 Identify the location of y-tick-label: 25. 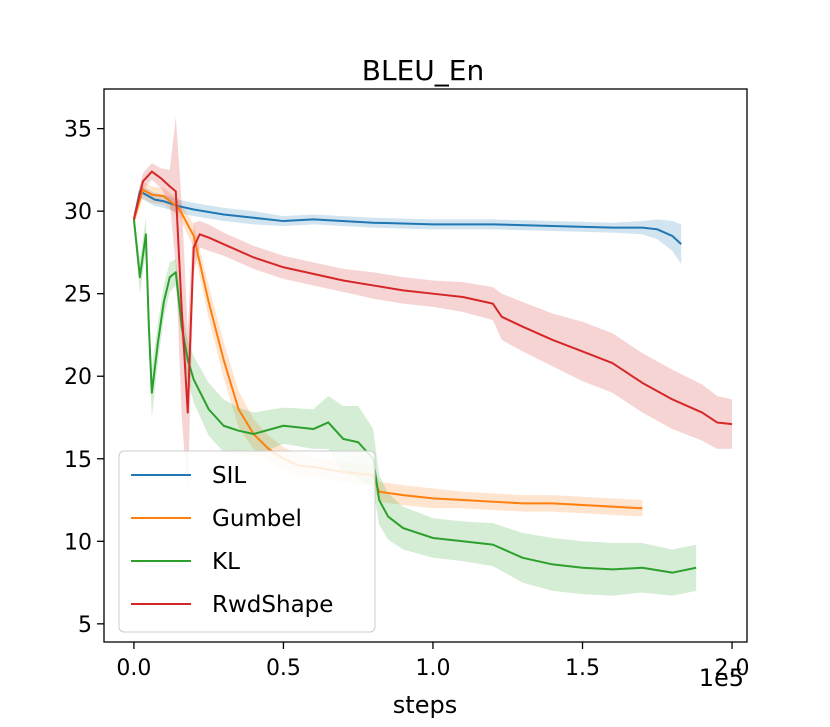
(78, 295).